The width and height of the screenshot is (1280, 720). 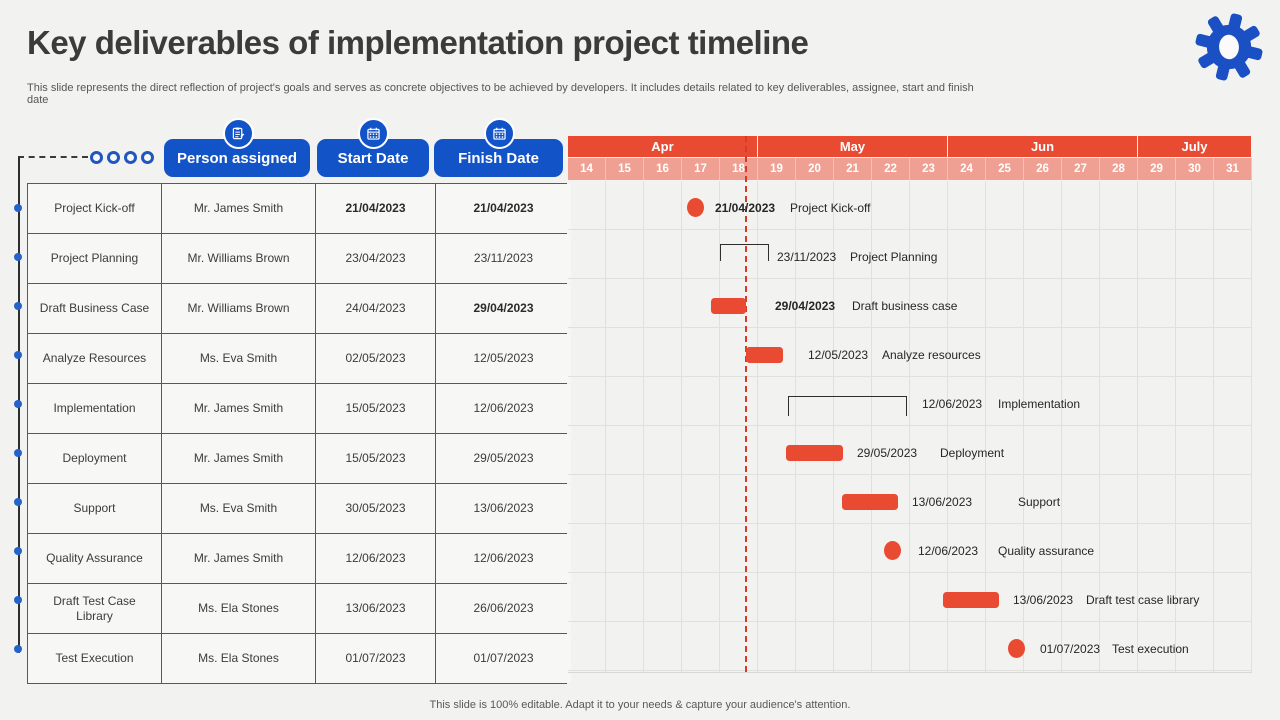 What do you see at coordinates (894, 256) in the screenshot?
I see `gantt-task-label: Project Planning` at bounding box center [894, 256].